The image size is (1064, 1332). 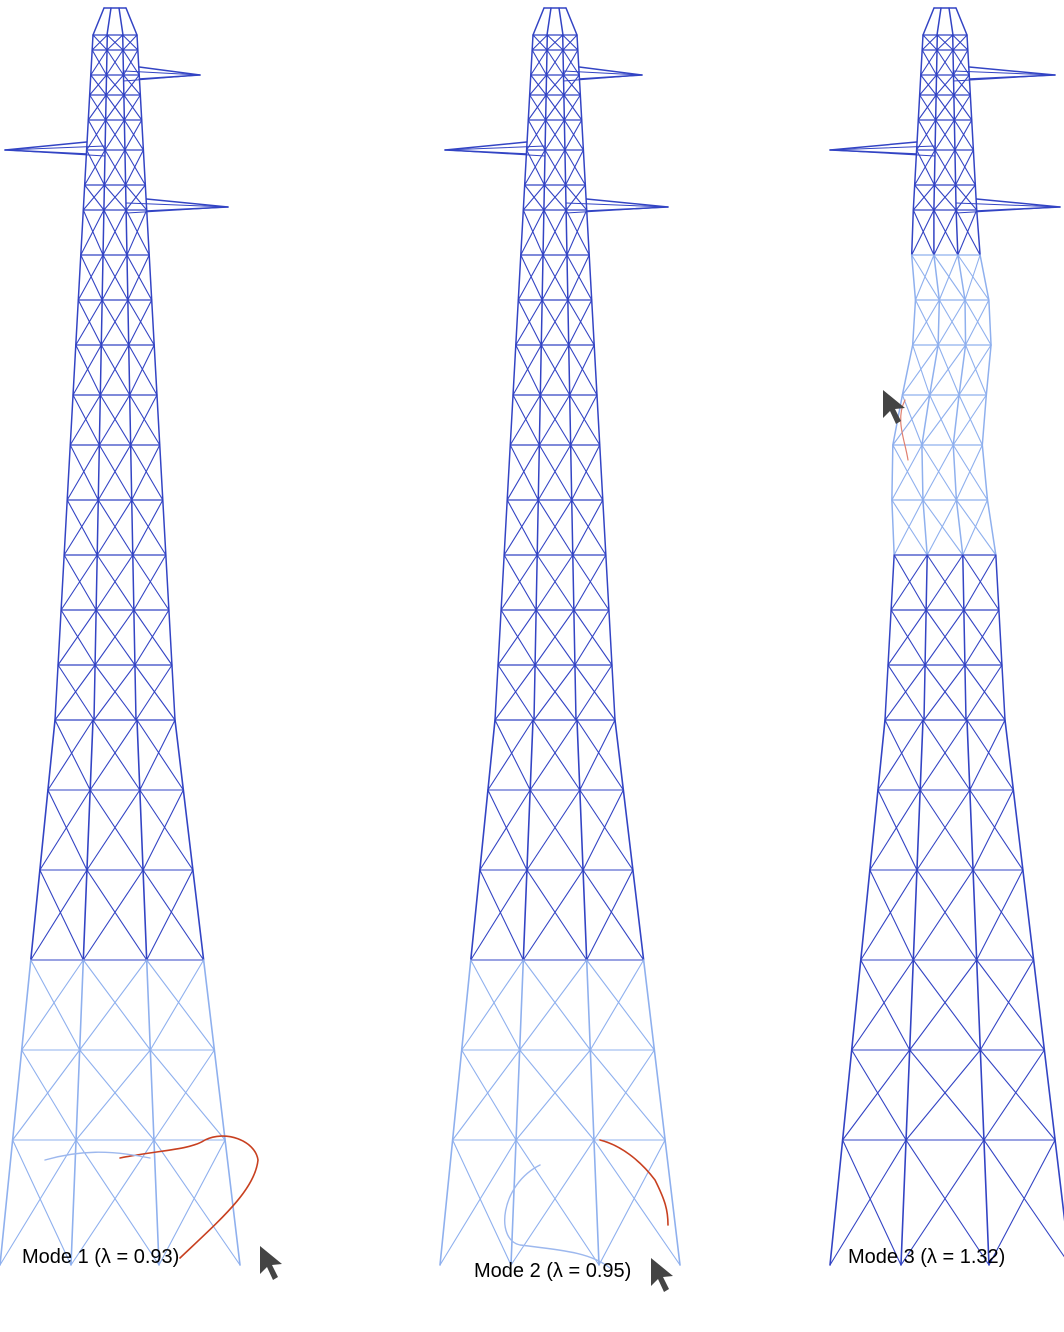 I want to click on cursor-icon, so click(x=894, y=407).